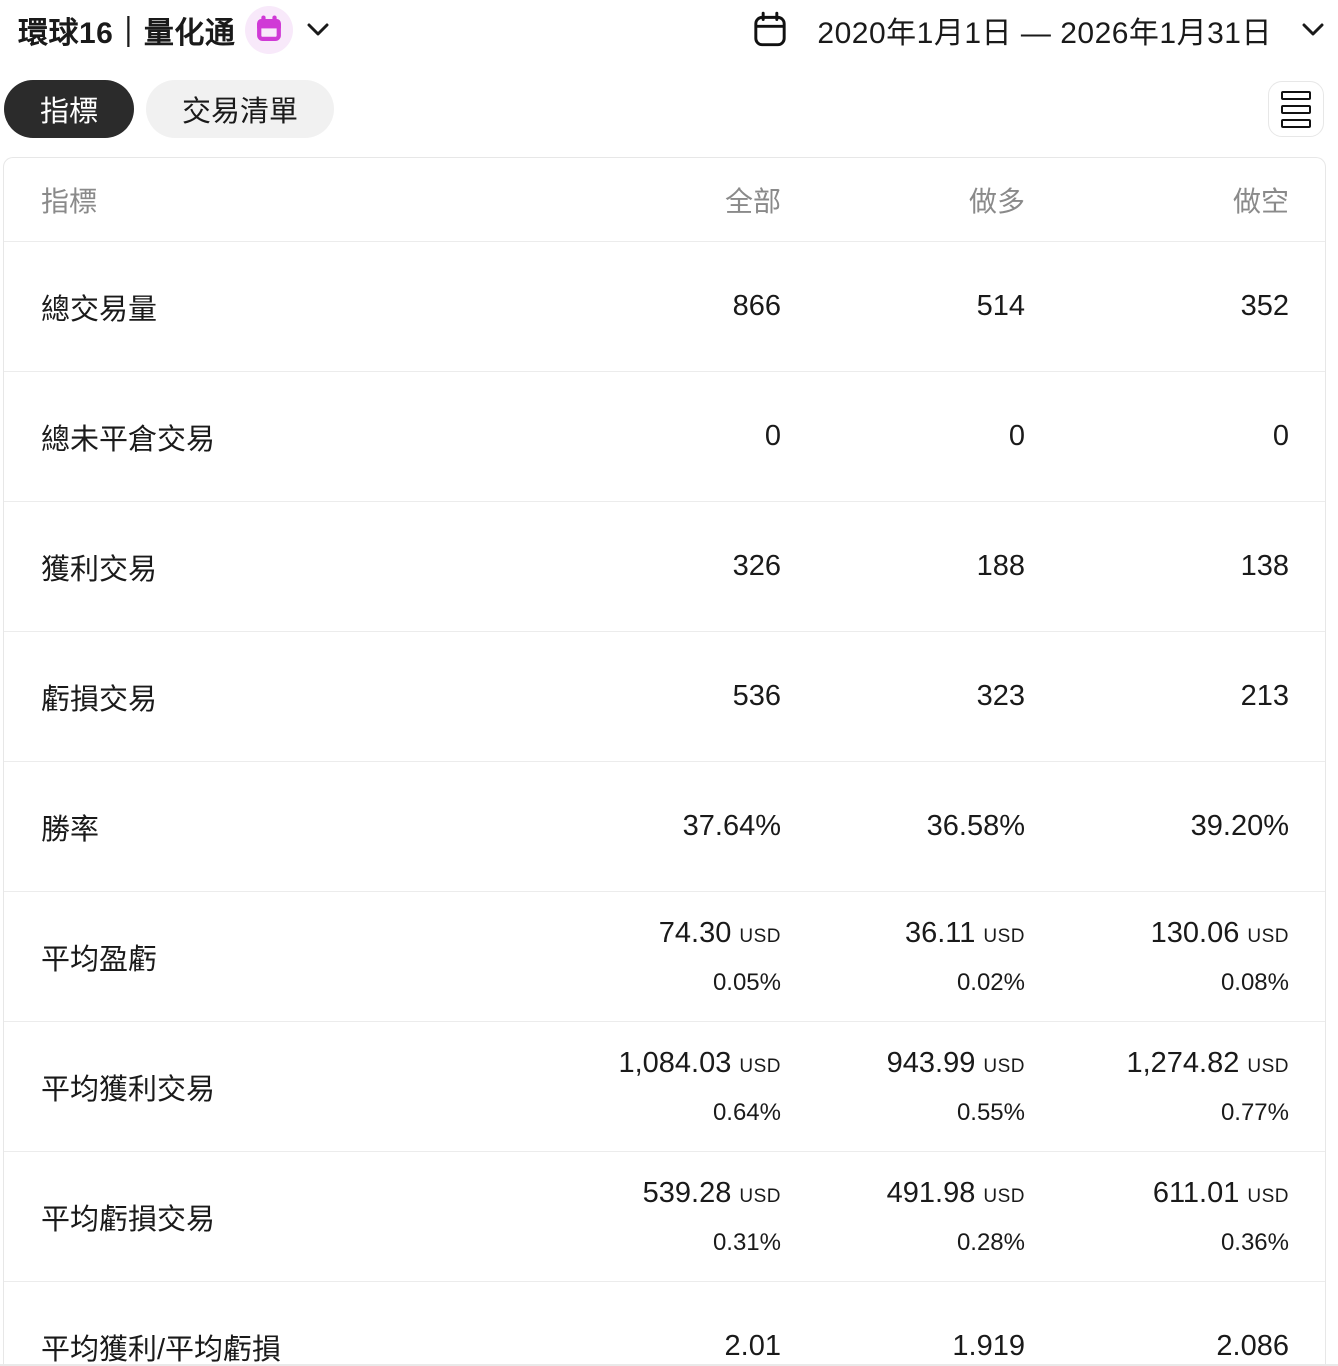  What do you see at coordinates (659, 1216) in the screenshot?
I see `row-value-all: 539.28 USD 0.31%` at bounding box center [659, 1216].